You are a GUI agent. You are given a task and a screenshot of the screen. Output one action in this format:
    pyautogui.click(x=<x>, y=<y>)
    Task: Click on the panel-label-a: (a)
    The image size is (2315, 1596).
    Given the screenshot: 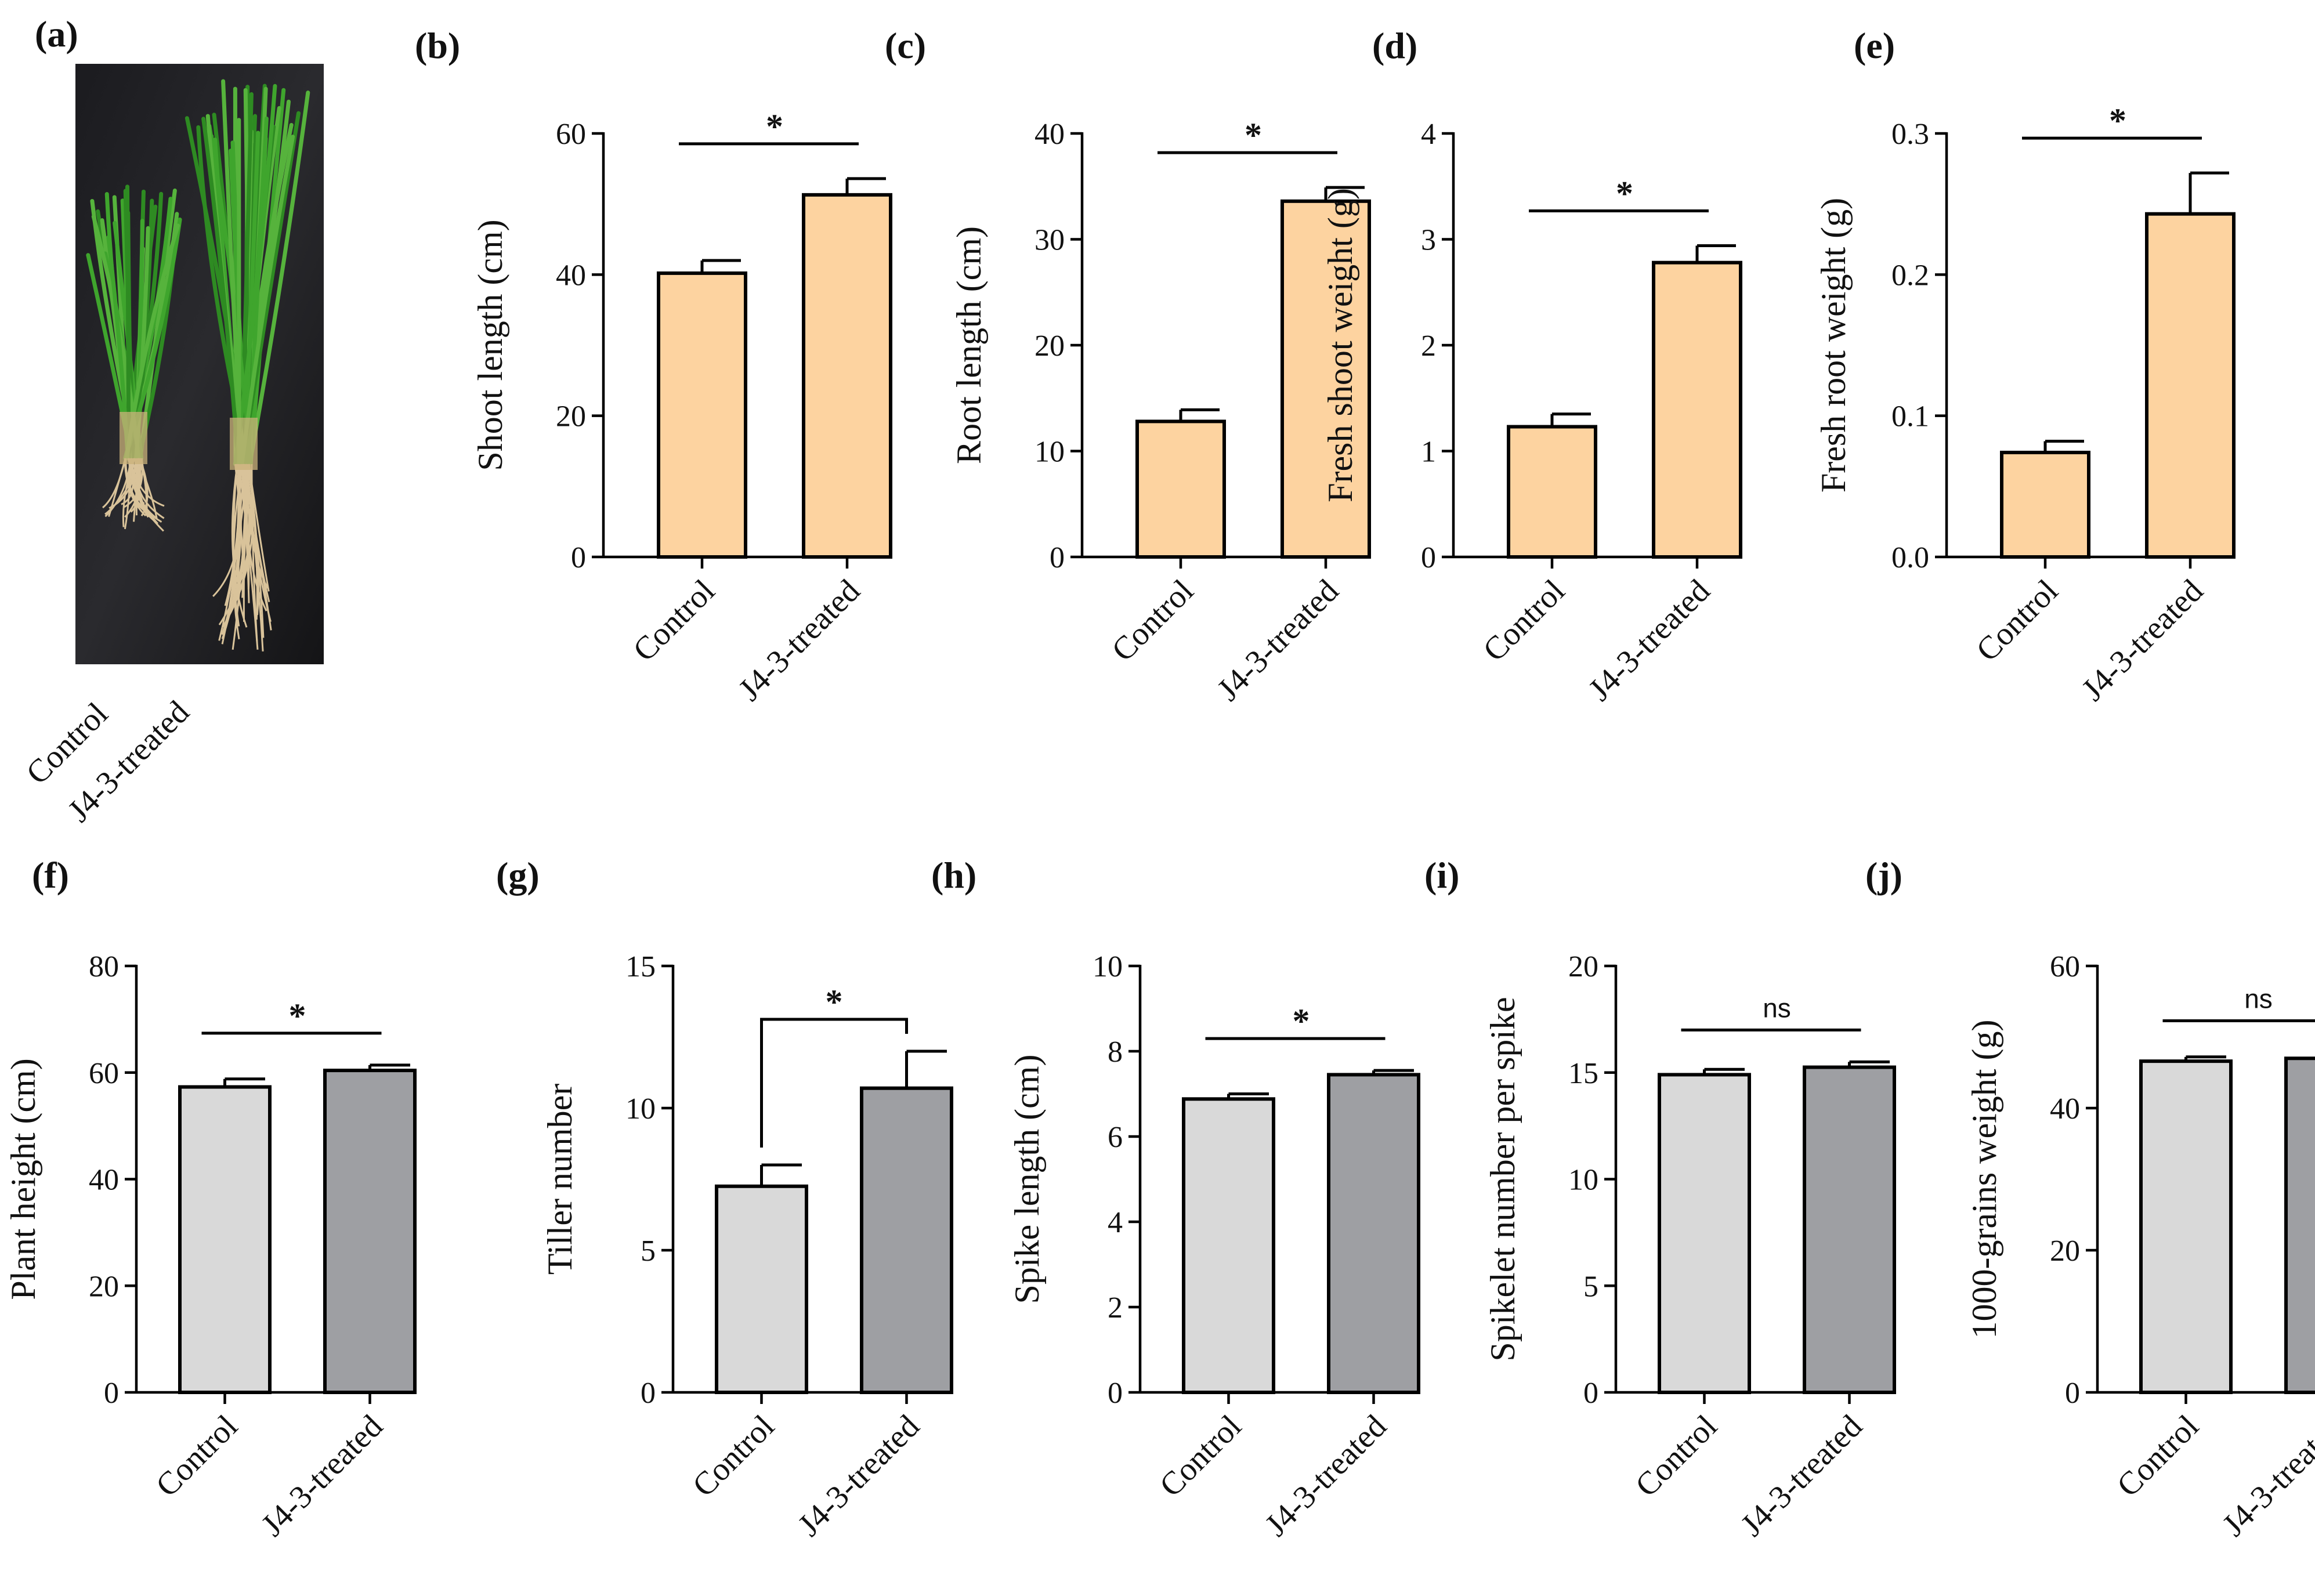 What is the action you would take?
    pyautogui.click(x=56, y=34)
    